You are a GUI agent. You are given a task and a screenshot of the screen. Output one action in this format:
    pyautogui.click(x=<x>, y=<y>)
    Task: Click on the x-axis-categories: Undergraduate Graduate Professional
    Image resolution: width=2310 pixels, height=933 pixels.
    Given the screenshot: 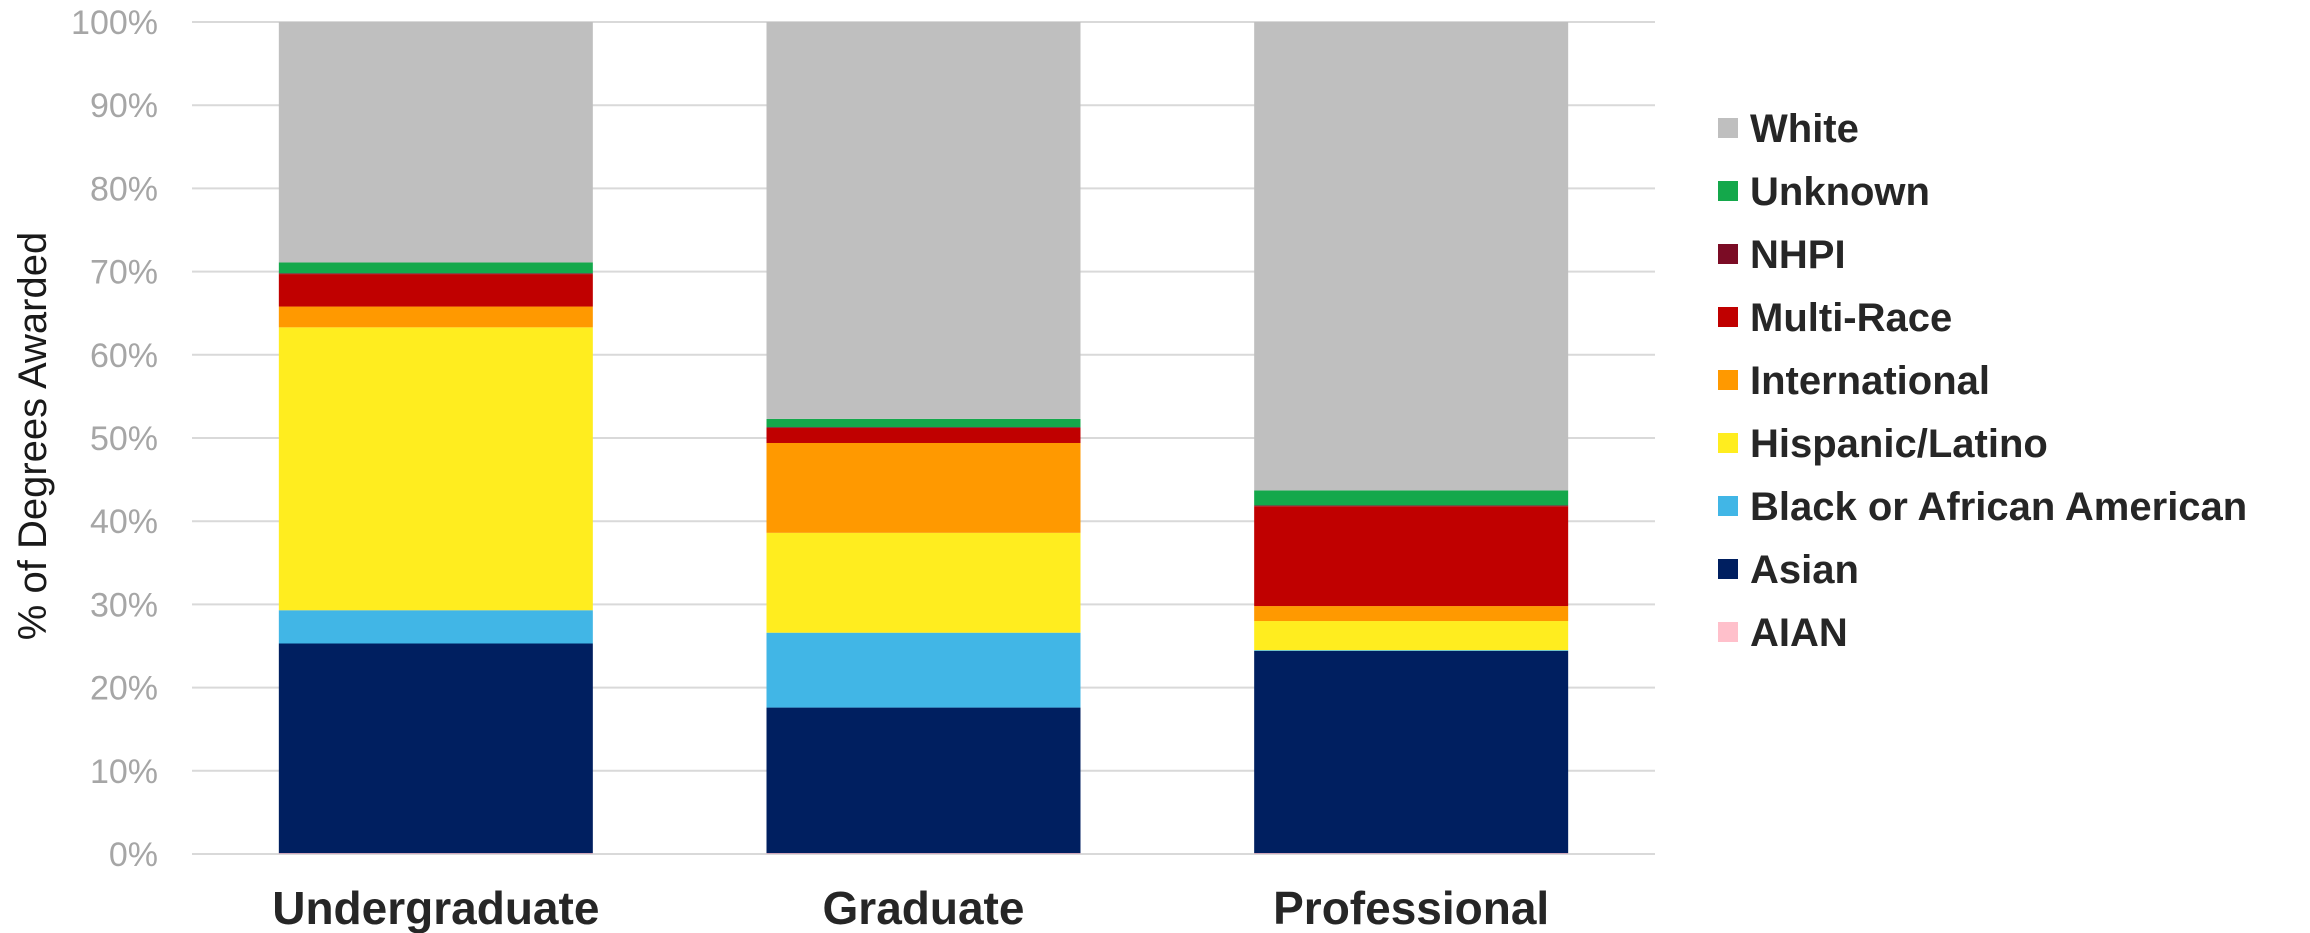 What is the action you would take?
    pyautogui.click(x=910, y=907)
    